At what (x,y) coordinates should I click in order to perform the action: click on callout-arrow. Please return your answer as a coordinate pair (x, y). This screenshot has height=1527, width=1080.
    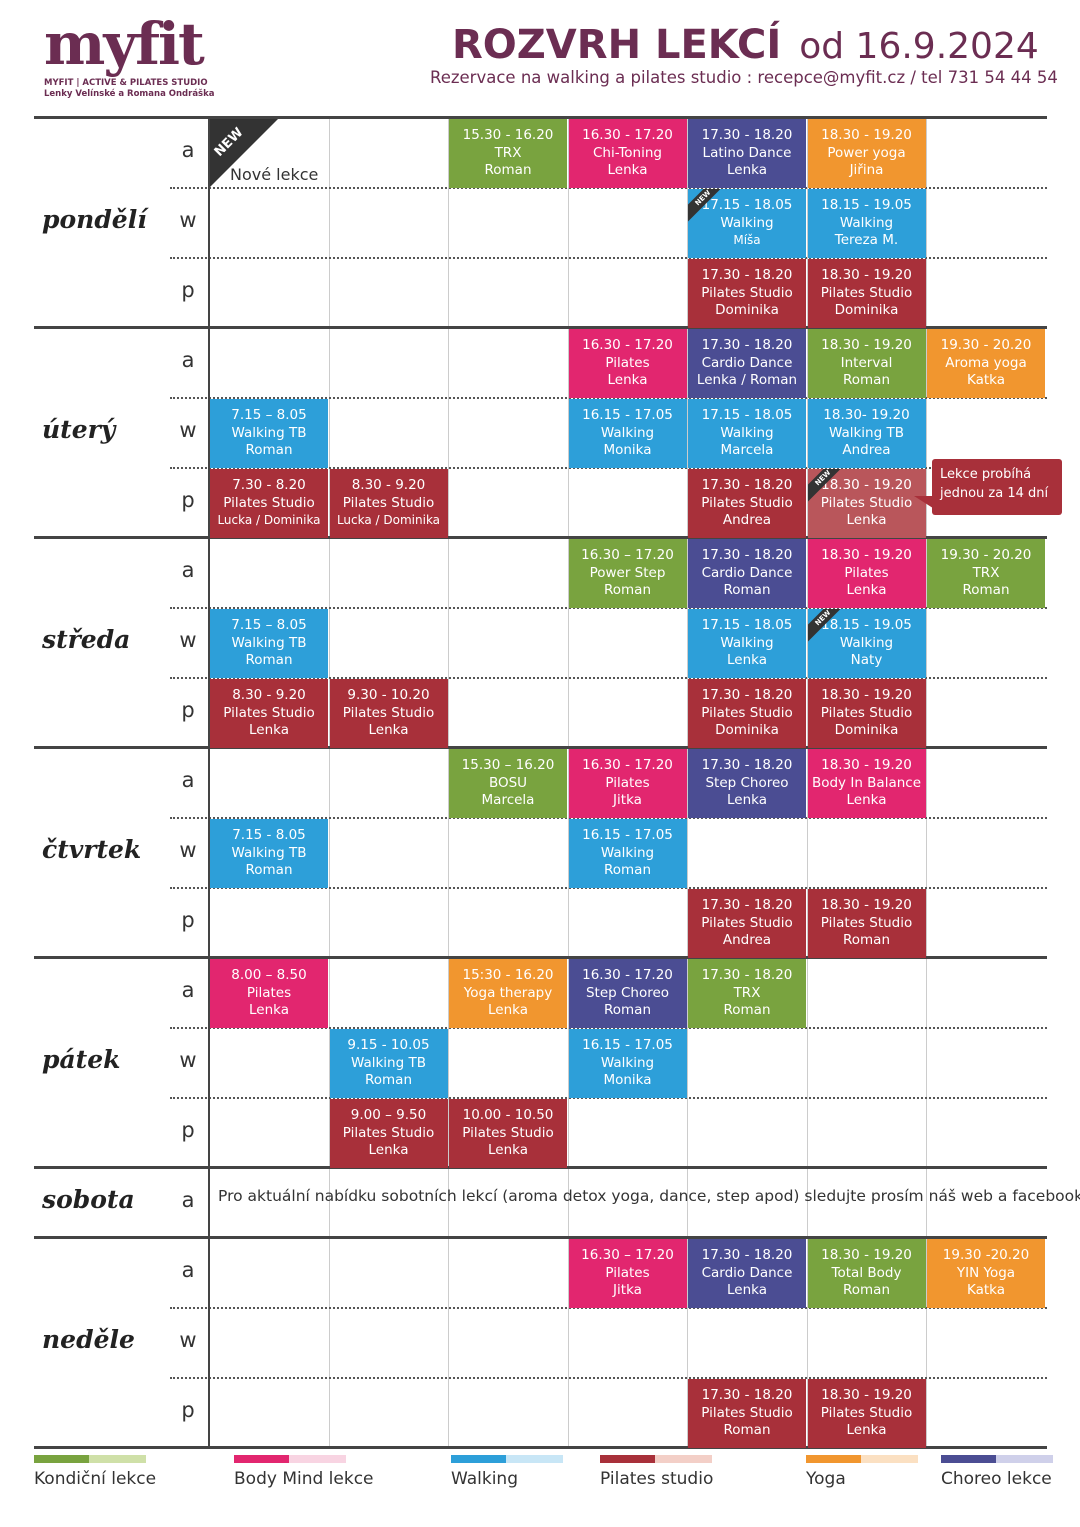
    Looking at the image, I should click on (925, 503).